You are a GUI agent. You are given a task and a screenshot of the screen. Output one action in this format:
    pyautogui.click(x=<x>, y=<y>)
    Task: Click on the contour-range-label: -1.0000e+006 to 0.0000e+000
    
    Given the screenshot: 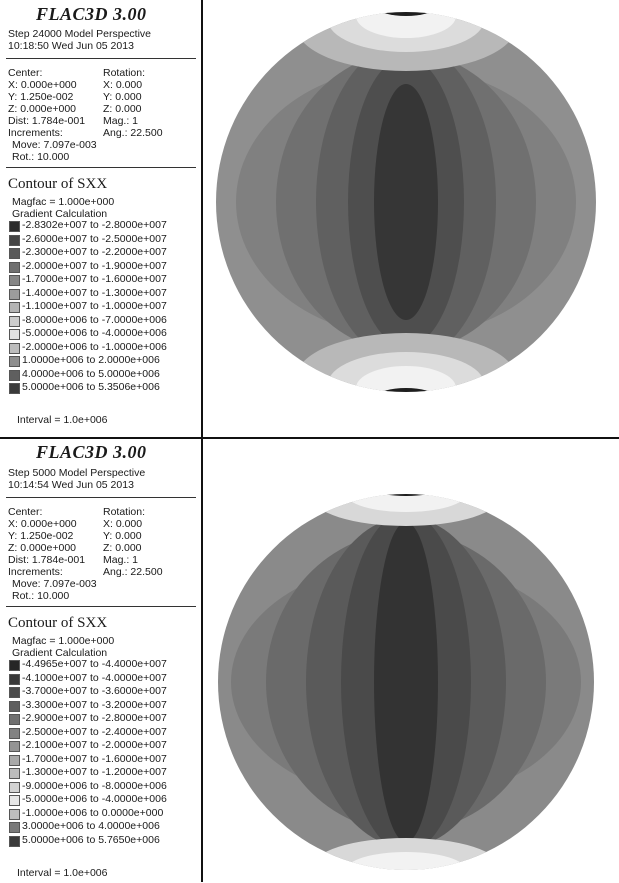 What is the action you would take?
    pyautogui.click(x=93, y=812)
    